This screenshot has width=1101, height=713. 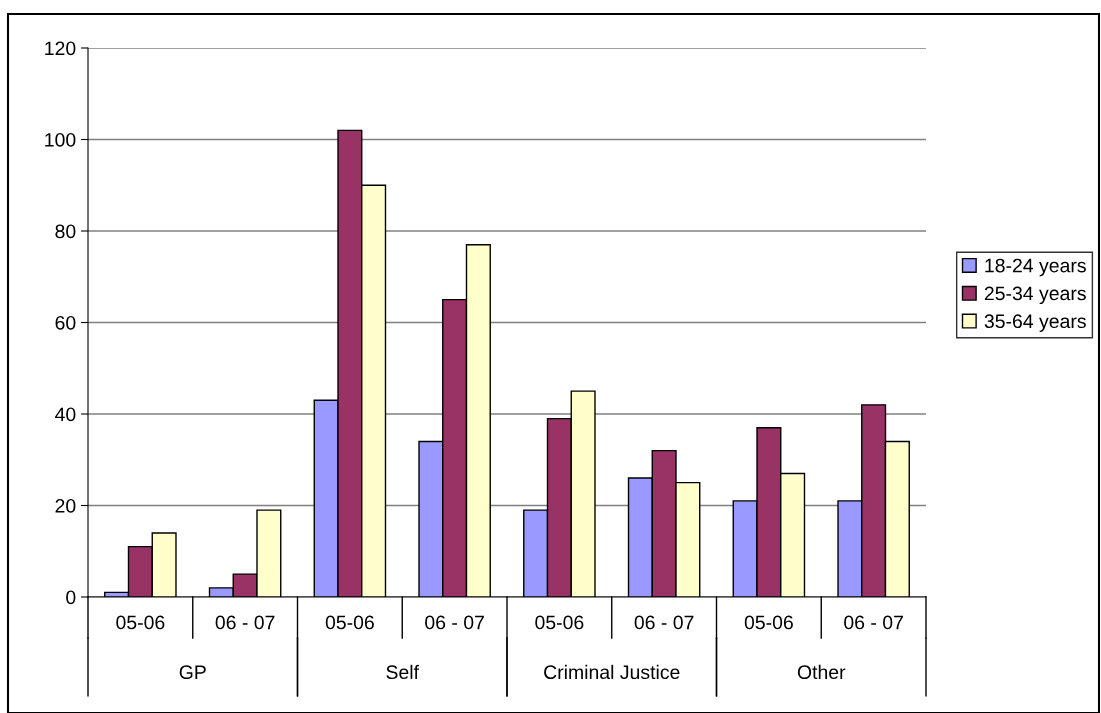 What do you see at coordinates (60, 48) in the screenshot?
I see `y-tick-label: 120` at bounding box center [60, 48].